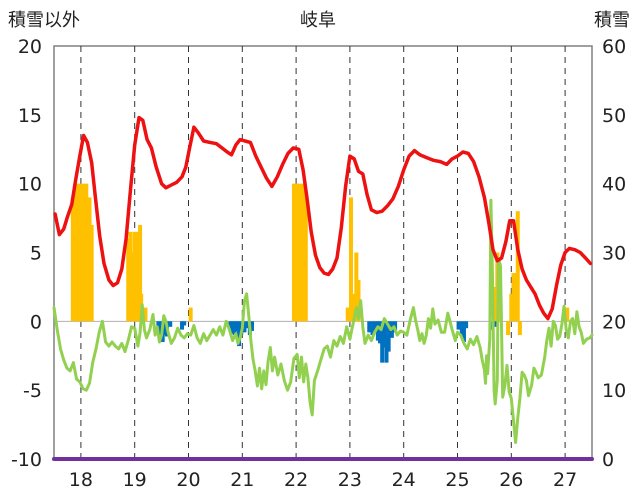 Image resolution: width=636 pixels, height=501 pixels. Describe the element at coordinates (565, 480) in the screenshot. I see `x-tick-label: 27` at that location.